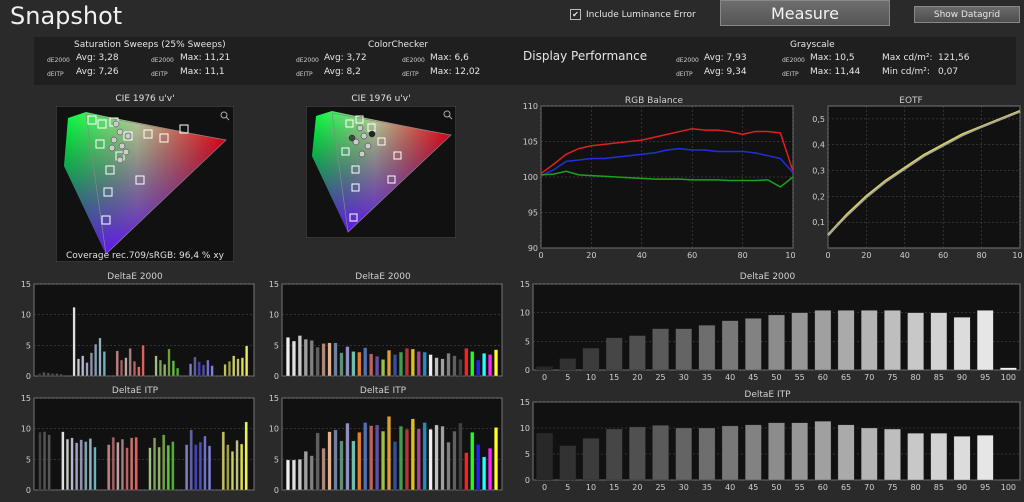 Image resolution: width=1024 pixels, height=502 pixels. Describe the element at coordinates (667, 151) in the screenshot. I see `series-line` at that location.